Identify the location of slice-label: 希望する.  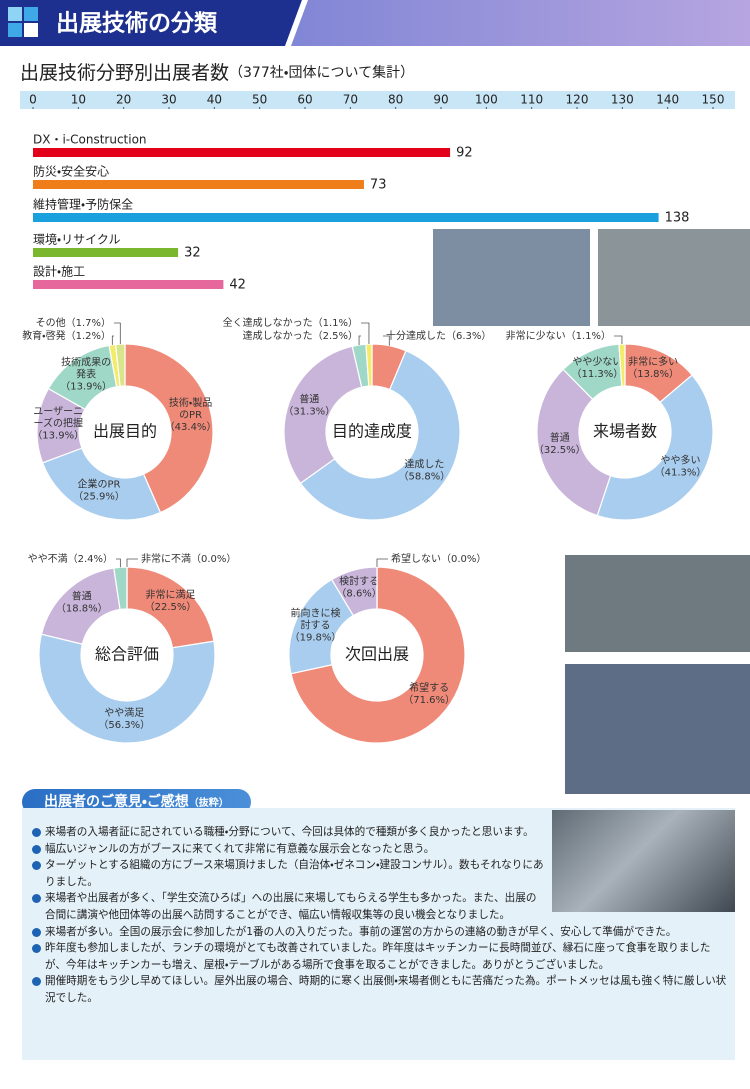
(429, 687).